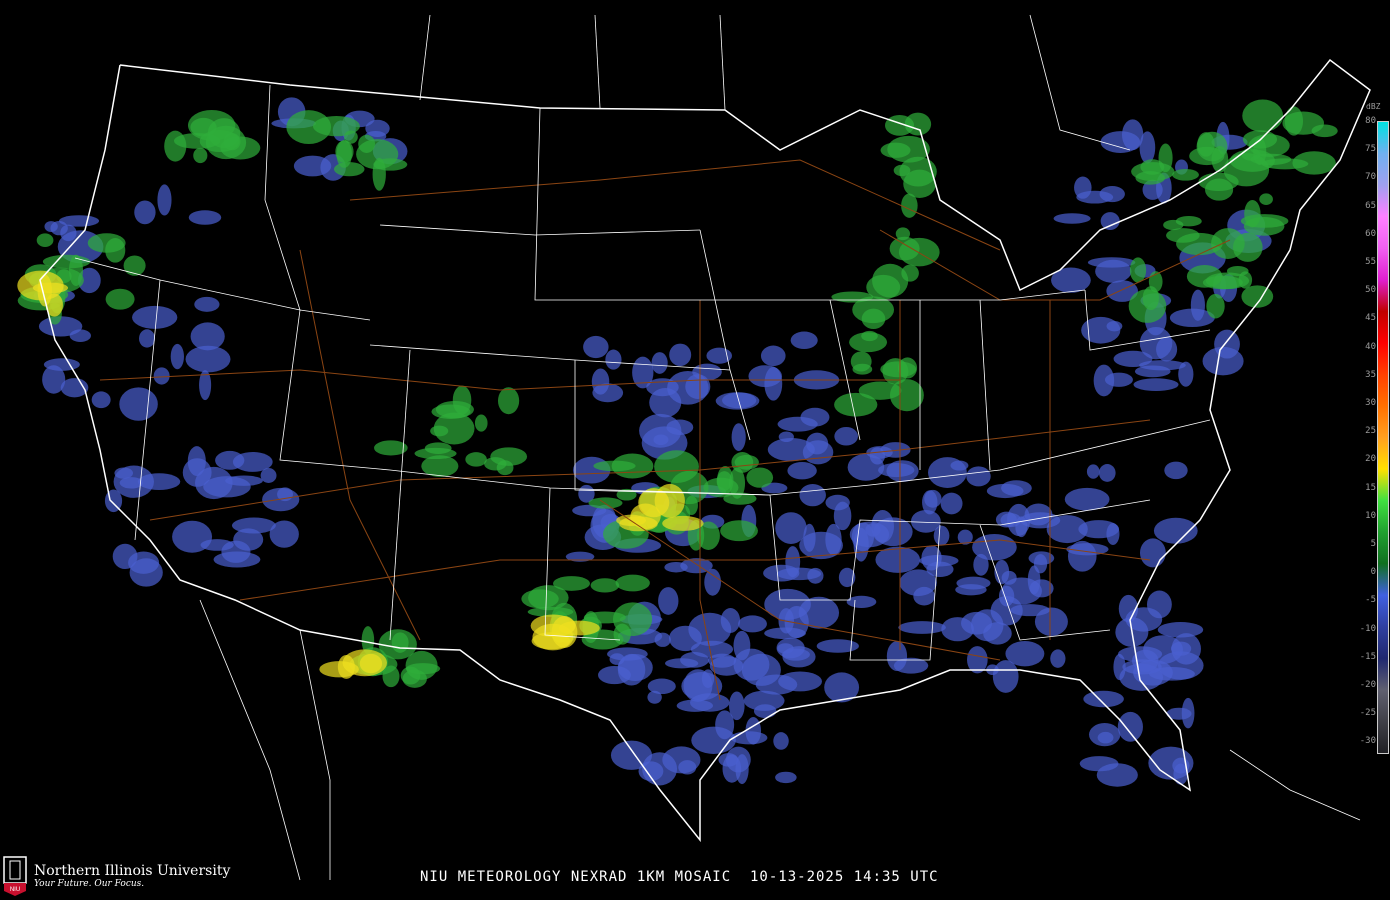 The height and width of the screenshot is (900, 1390). I want to click on legend-tick: 10, so click(1370, 515).